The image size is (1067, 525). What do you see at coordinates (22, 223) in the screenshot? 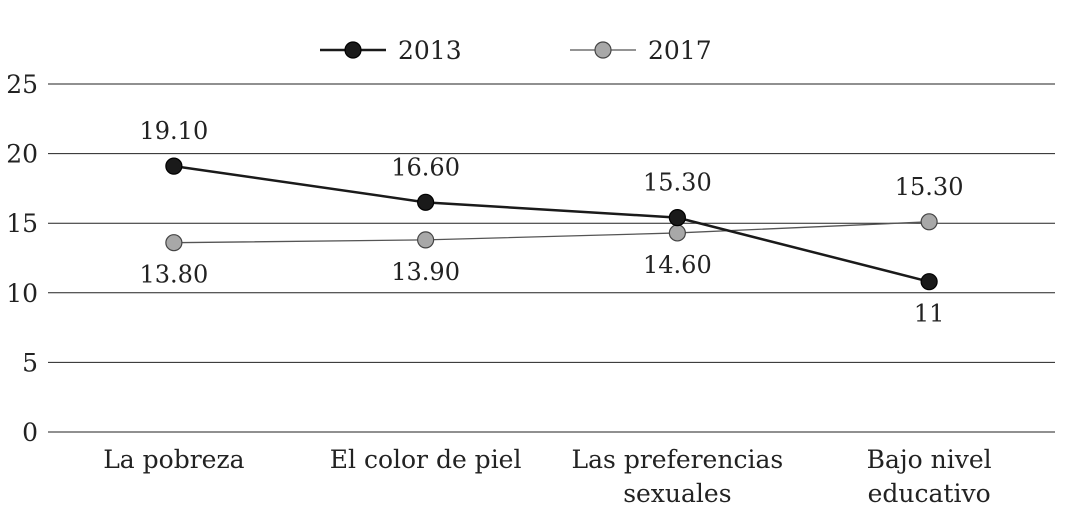
I see `y-tick-label: 15` at bounding box center [22, 223].